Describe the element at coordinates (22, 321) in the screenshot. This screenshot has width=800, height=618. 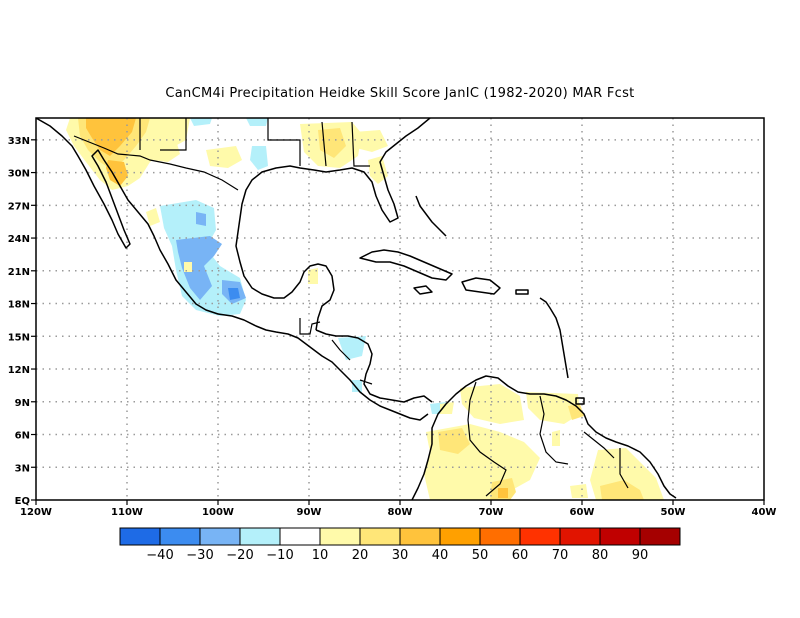
I see `latitude-axis: EQ 3N 6N 9N 12N 15N 18N 21N 24N 27N 30N 33N` at that location.